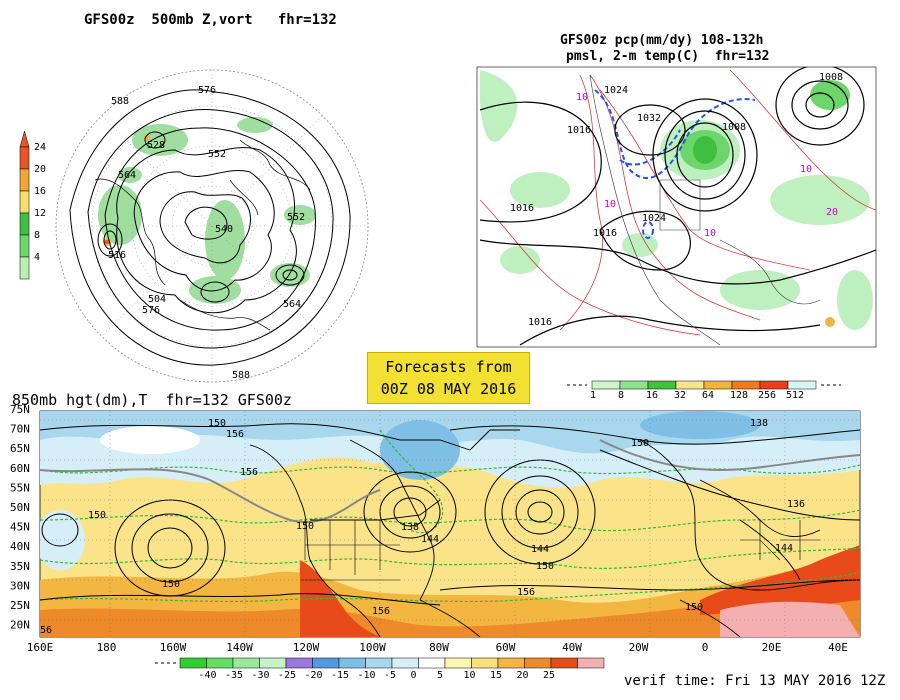  What do you see at coordinates (572, 647) in the screenshot?
I see `longitude-label: 40W` at bounding box center [572, 647].